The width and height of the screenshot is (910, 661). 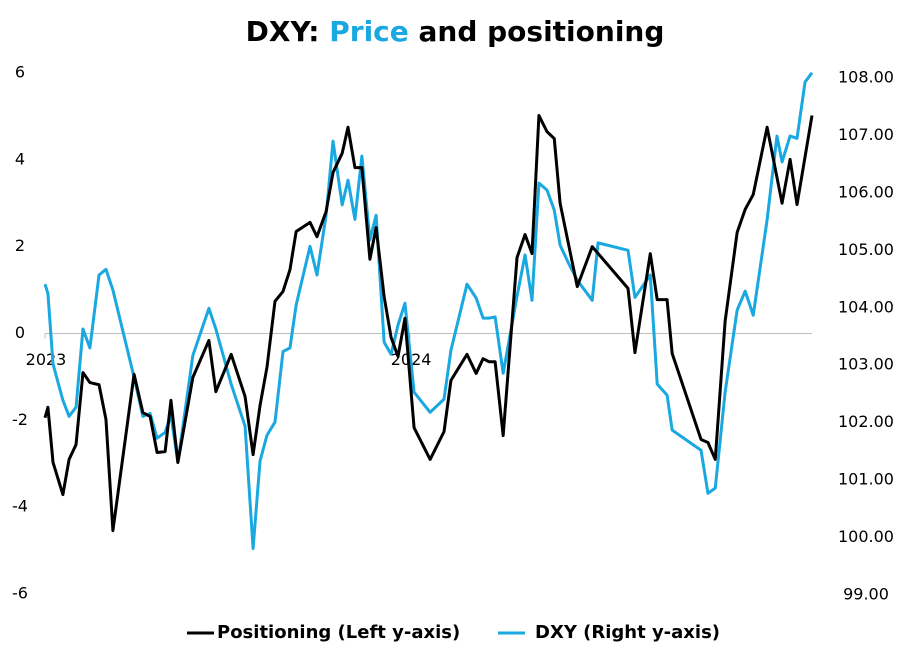 What do you see at coordinates (866, 134) in the screenshot?
I see `y2-tick-label: 107.00` at bounding box center [866, 134].